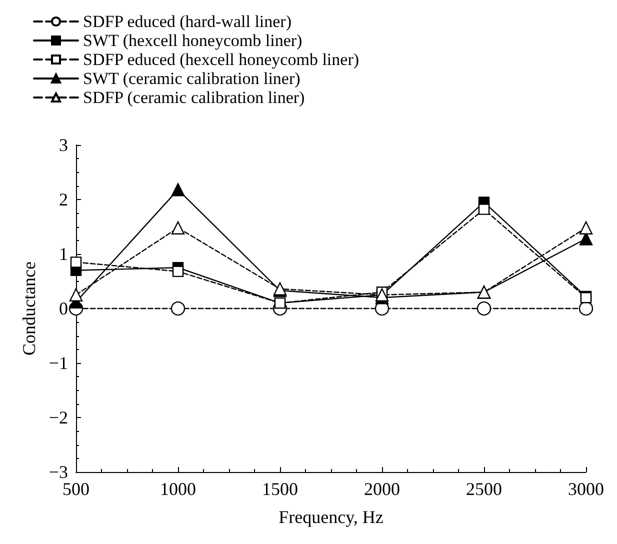 The height and width of the screenshot is (544, 617). Describe the element at coordinates (63, 145) in the screenshot. I see `y-tick-label: 3` at that location.